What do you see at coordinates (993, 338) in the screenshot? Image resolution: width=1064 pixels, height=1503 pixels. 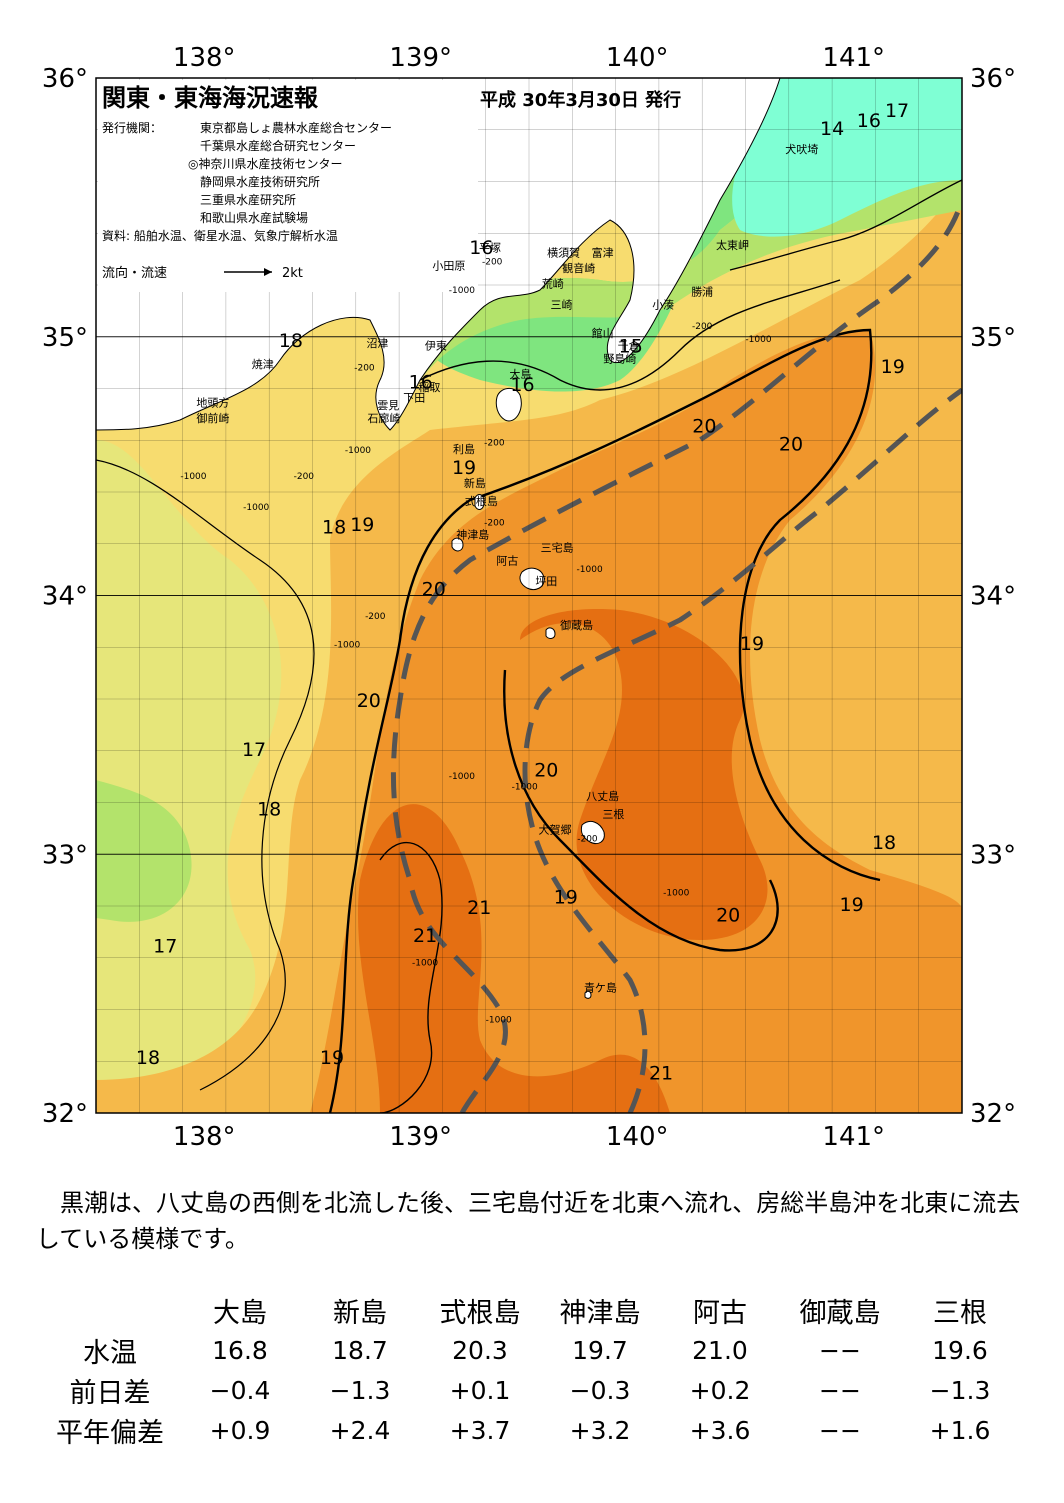 I see `lat-tick-right: 35°` at bounding box center [993, 338].